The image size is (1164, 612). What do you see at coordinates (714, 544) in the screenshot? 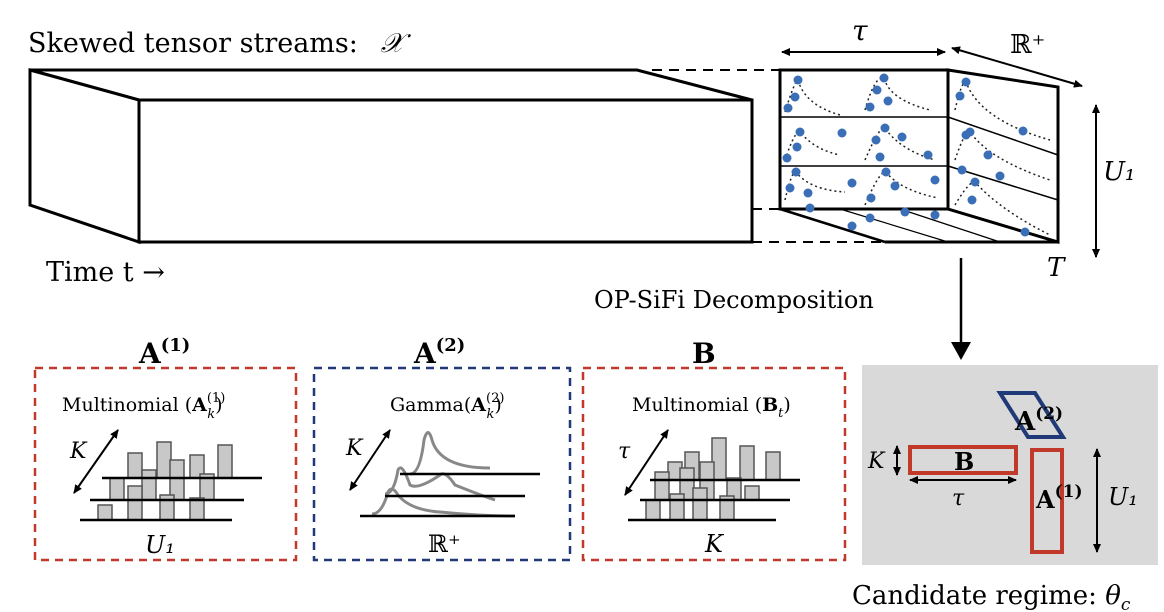
I see `factor-b-bottom-label: K` at bounding box center [714, 544].